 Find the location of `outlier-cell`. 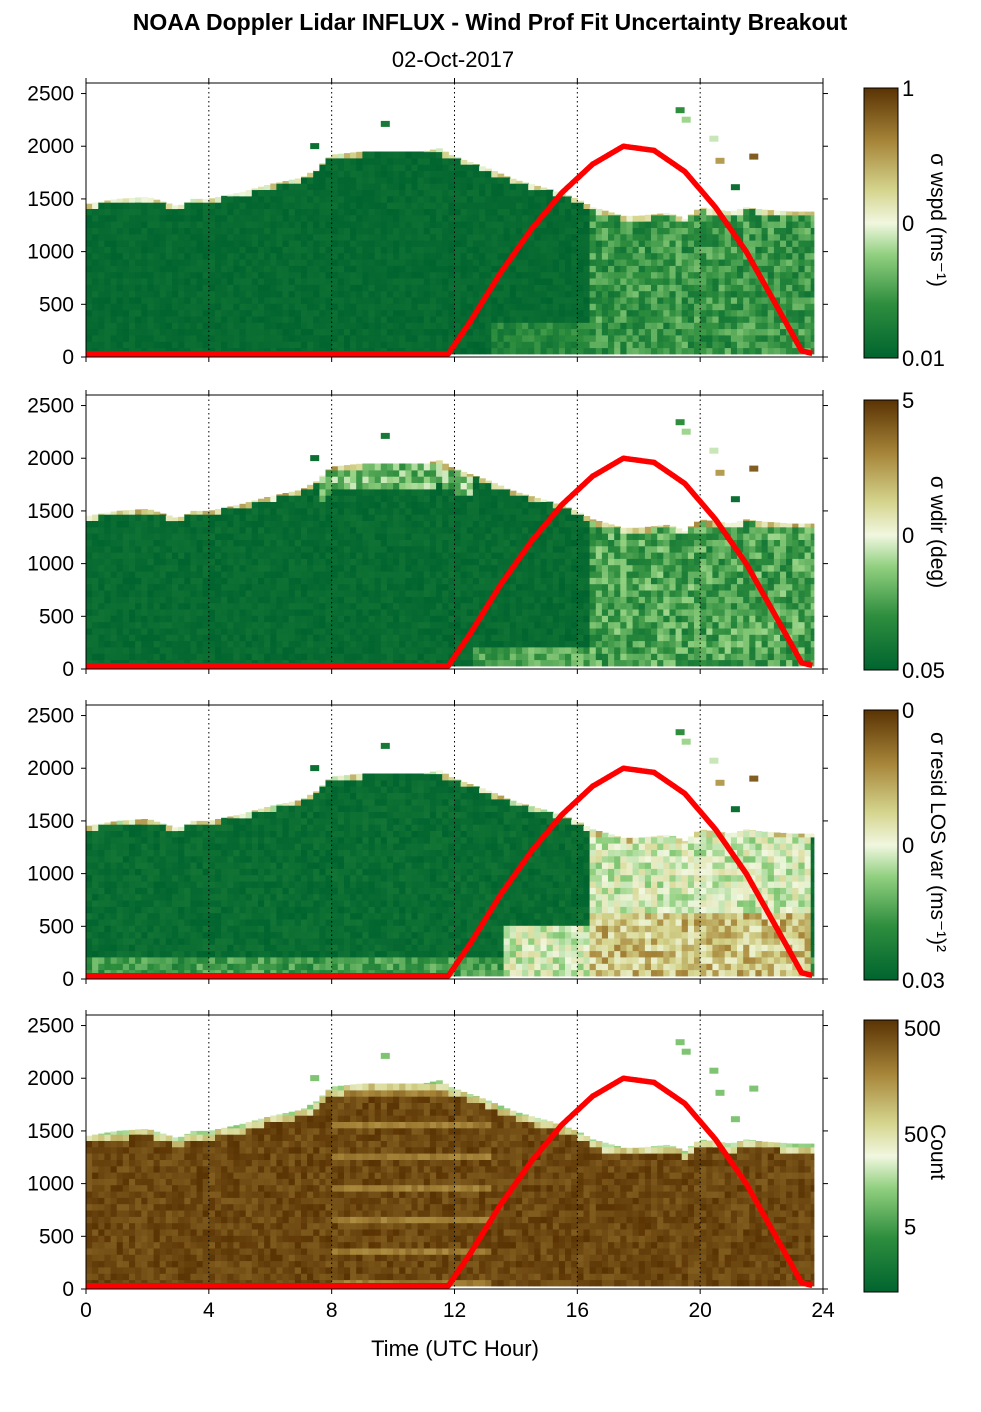

outlier-cell is located at coordinates (735, 187).